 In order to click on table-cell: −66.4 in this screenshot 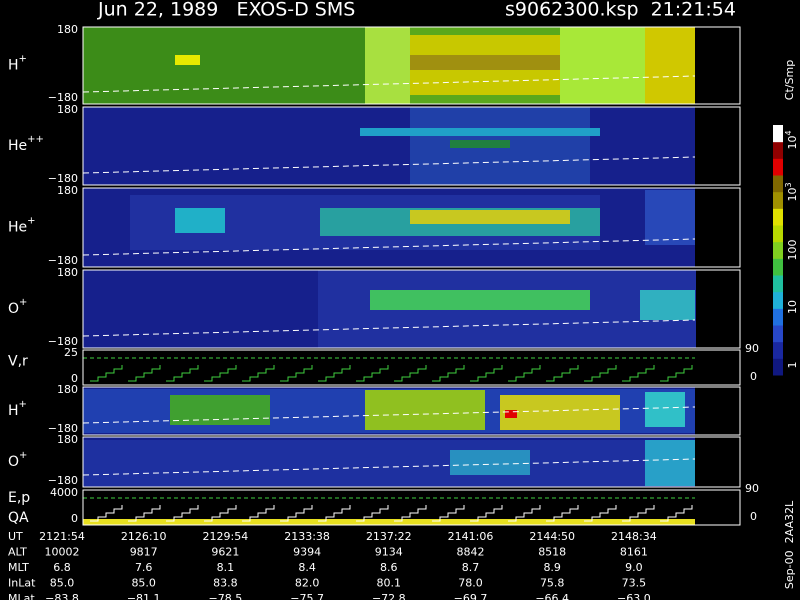, I will do `click(552, 596)`.